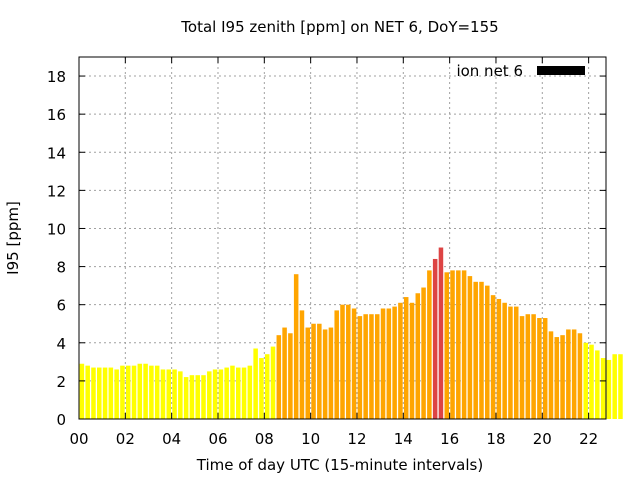  I want to click on y-axis-label: I95 [ppm], so click(13, 238).